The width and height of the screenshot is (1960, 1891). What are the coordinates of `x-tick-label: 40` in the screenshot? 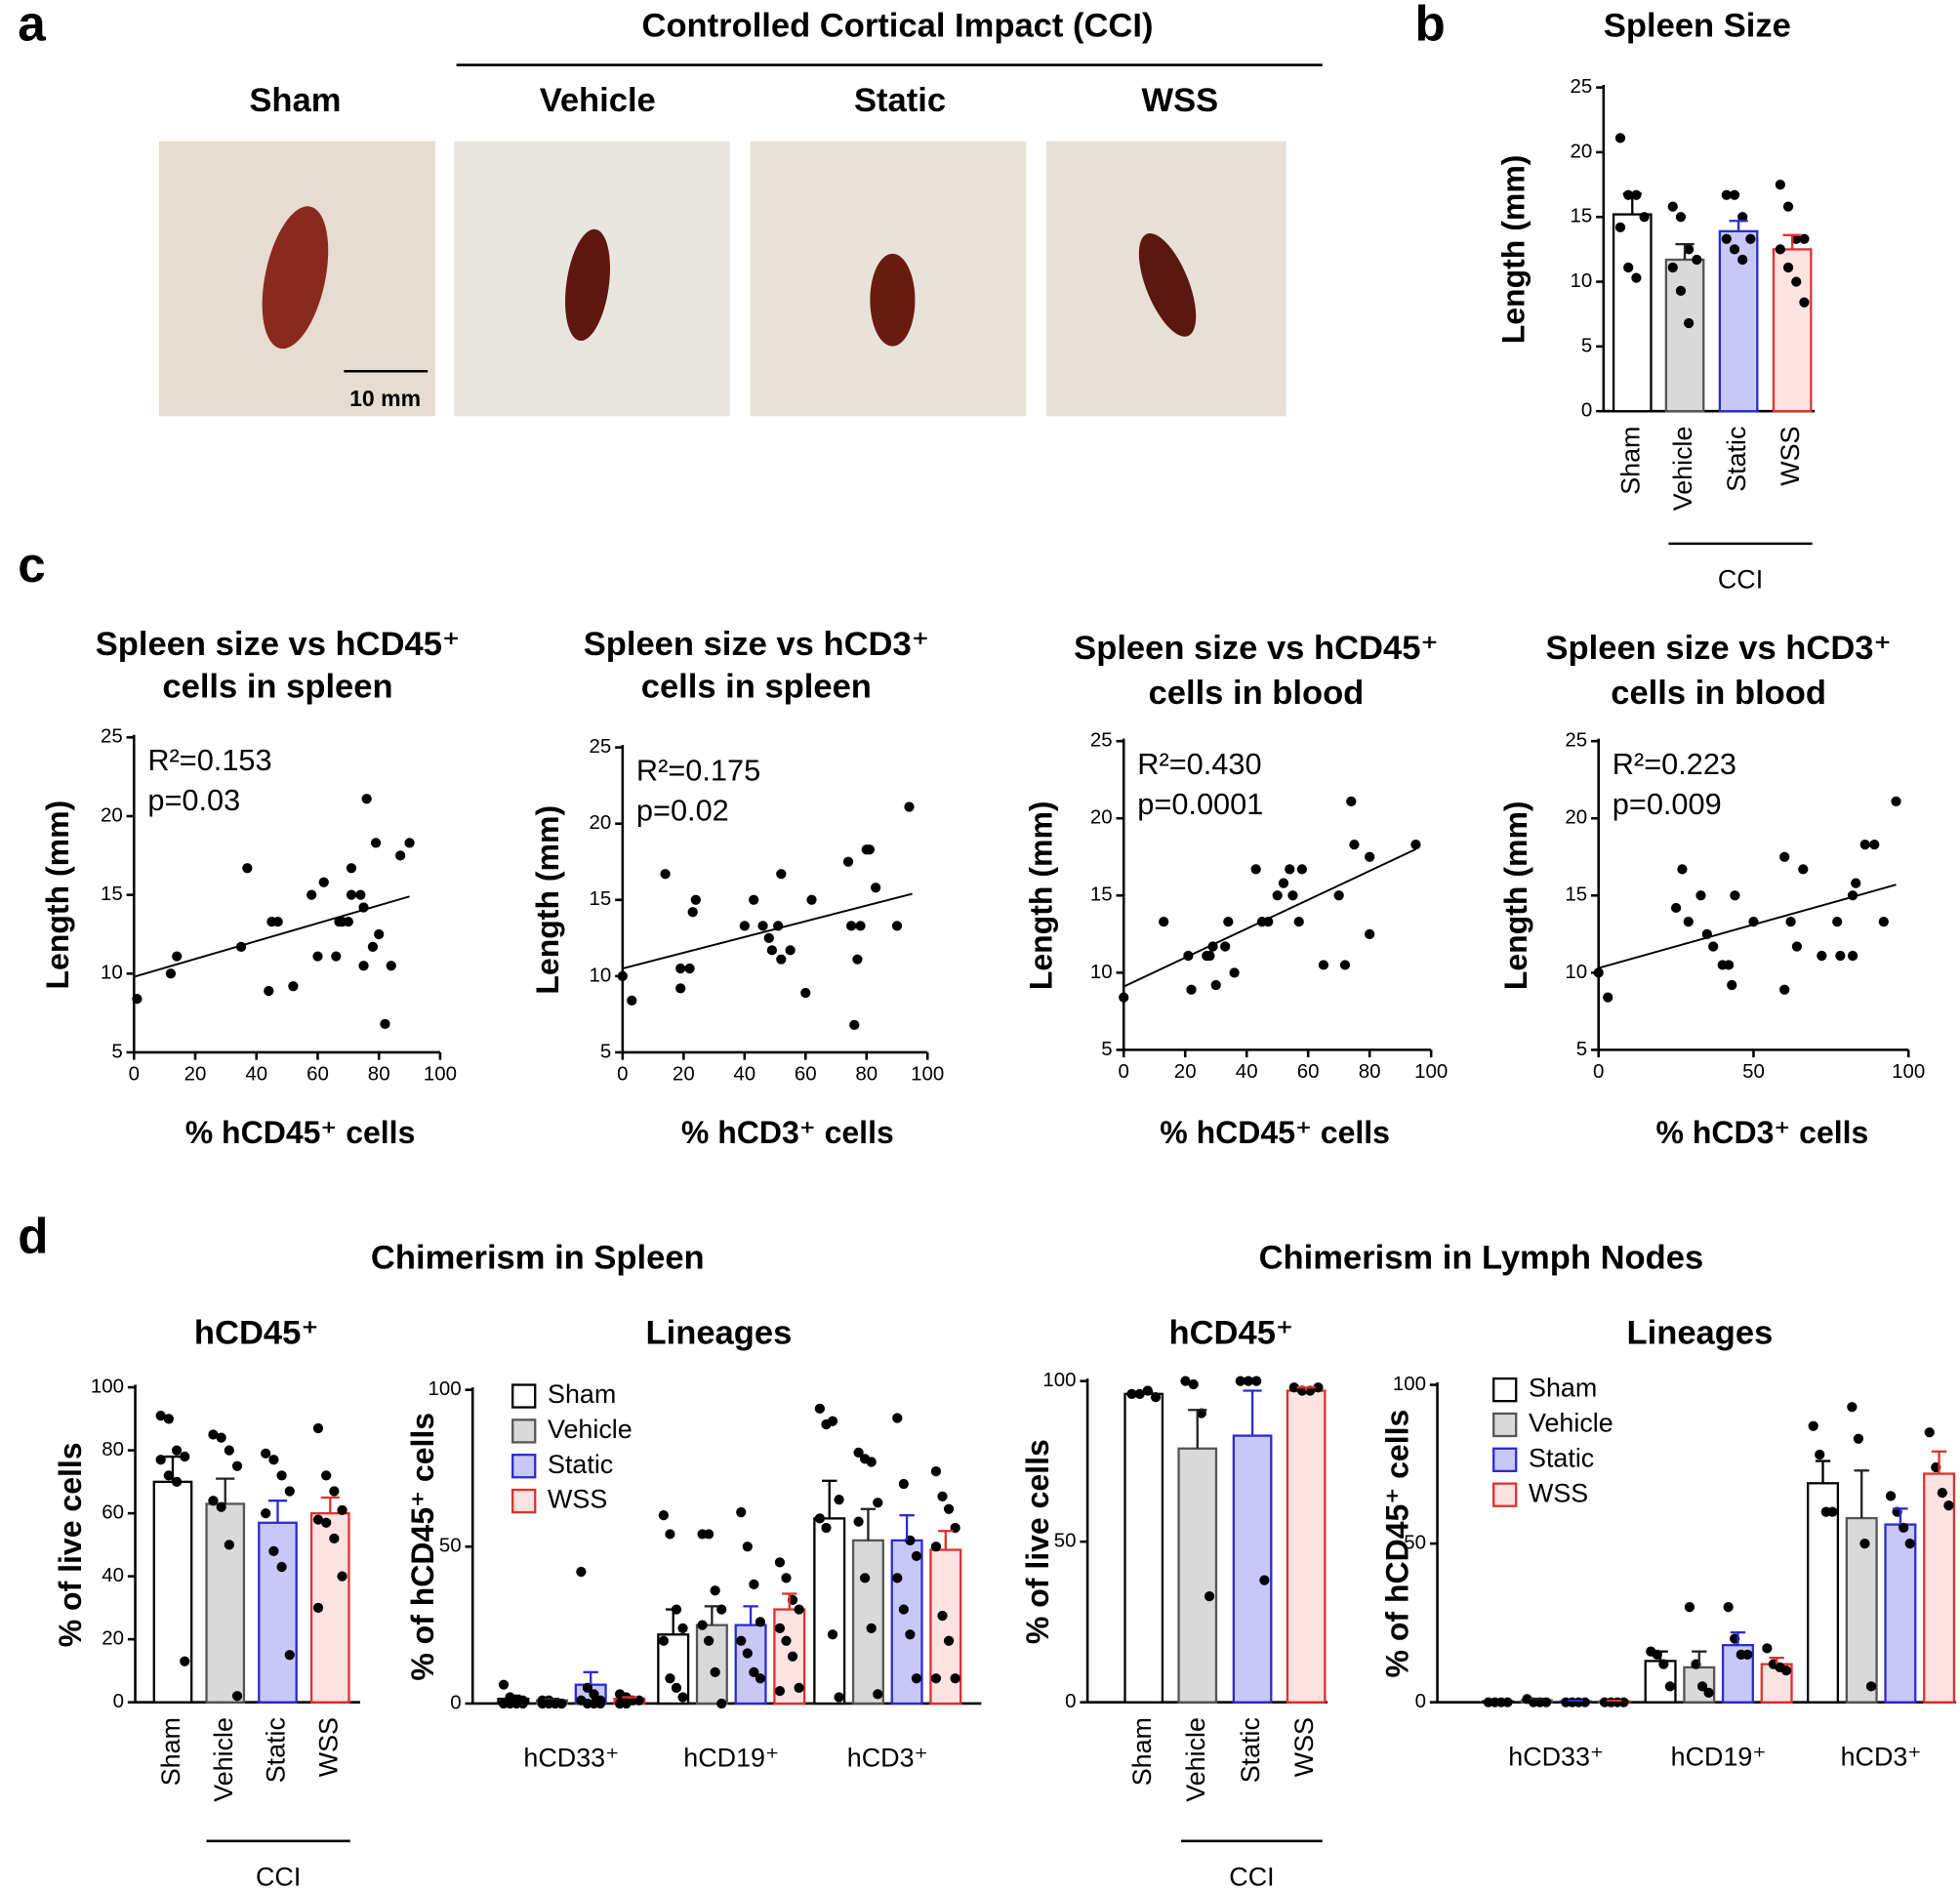 It's located at (256, 1073).